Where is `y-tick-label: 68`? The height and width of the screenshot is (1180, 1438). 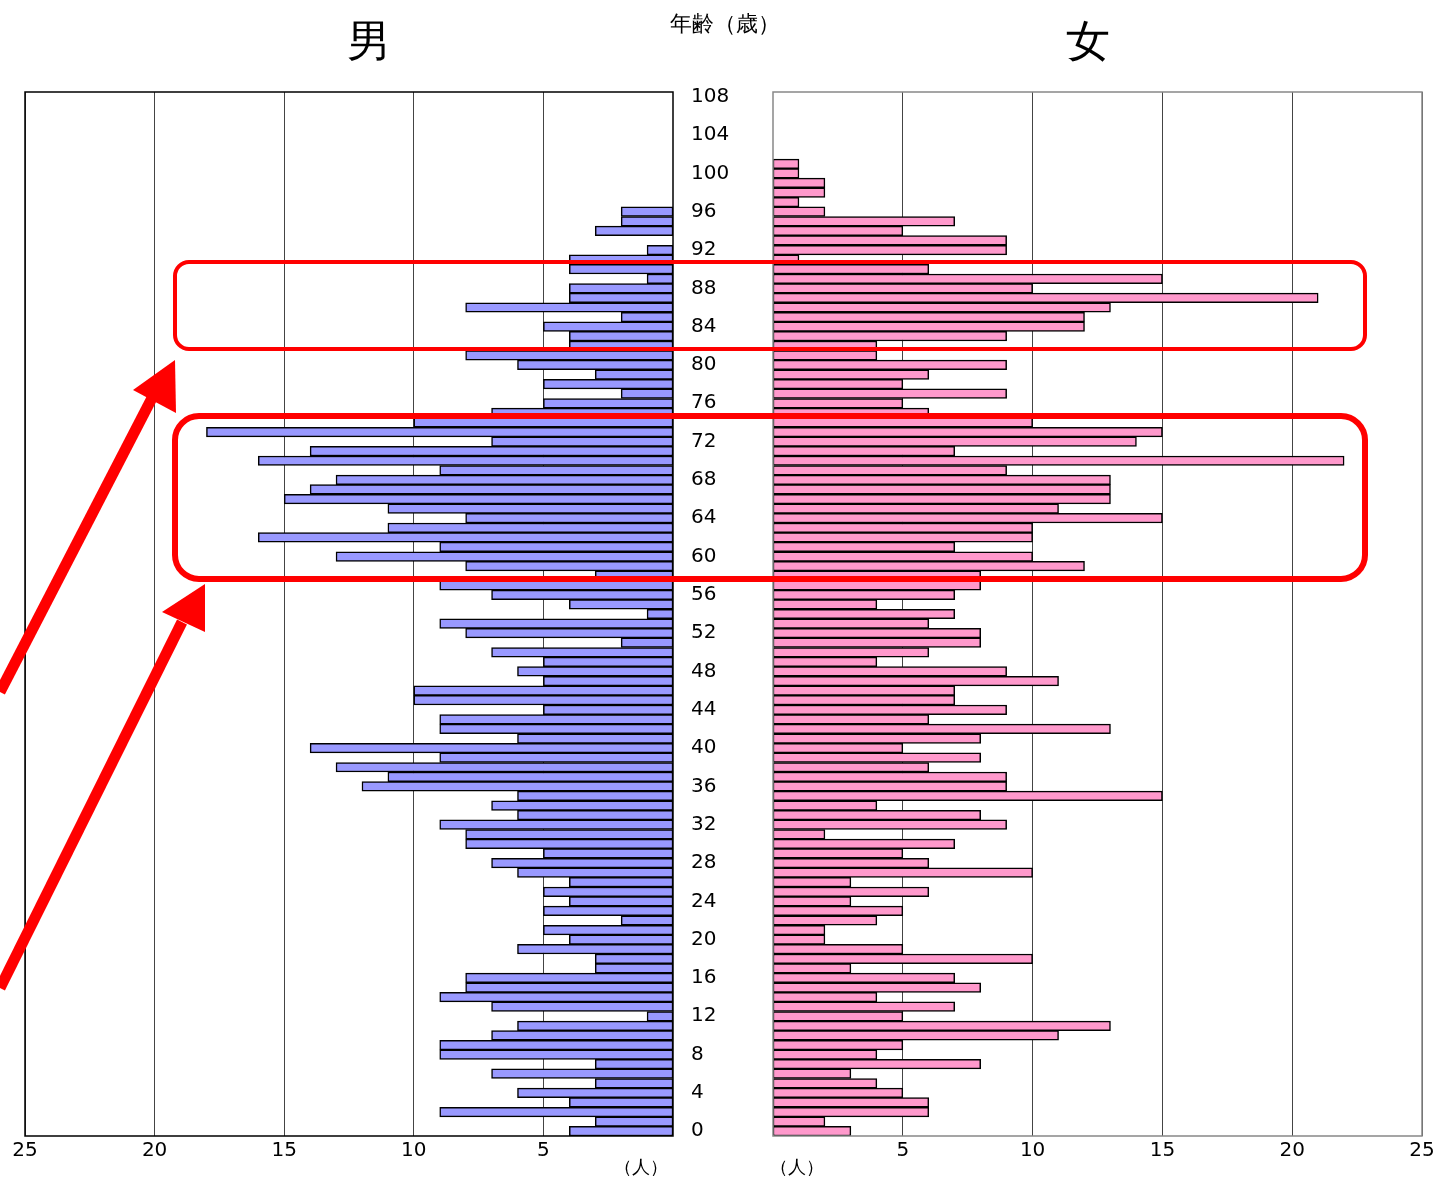 y-tick-label: 68 is located at coordinates (704, 478).